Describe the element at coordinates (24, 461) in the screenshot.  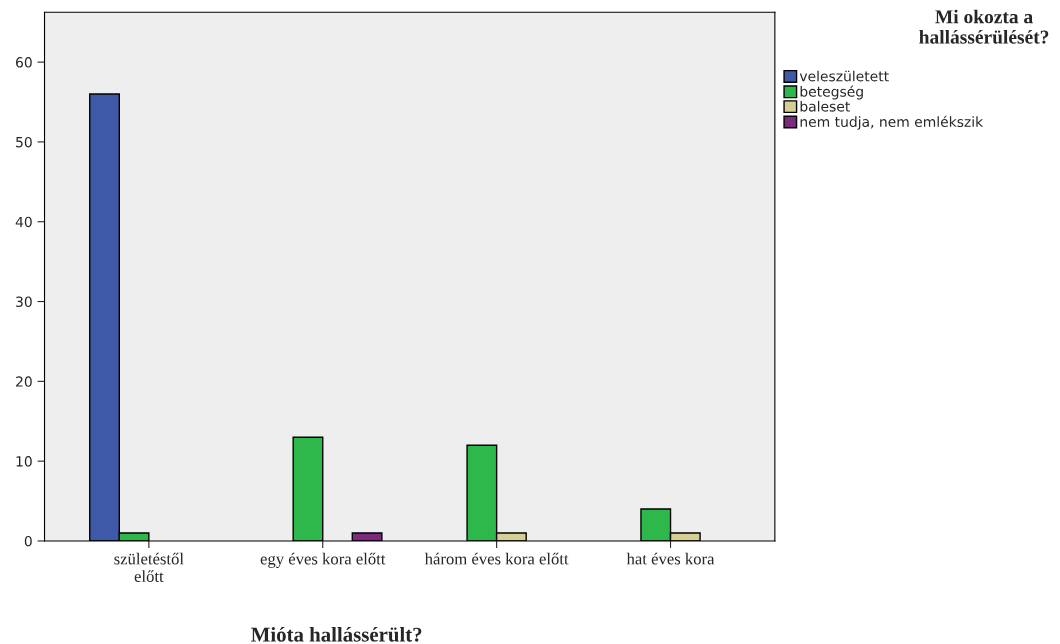
I see `y-tick-label: 10` at that location.